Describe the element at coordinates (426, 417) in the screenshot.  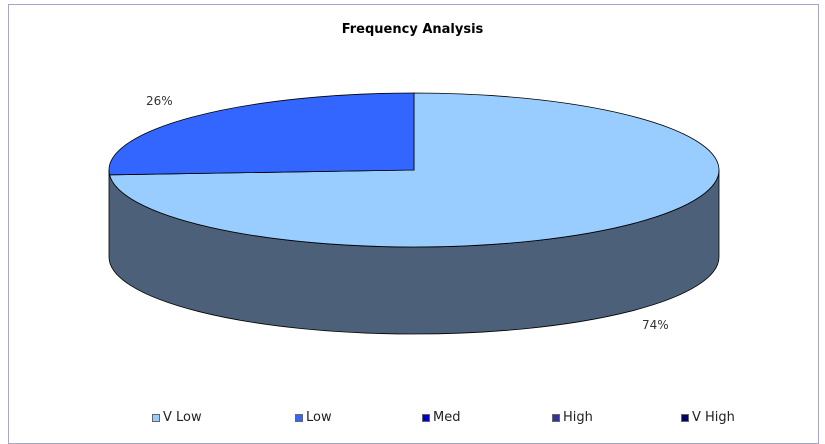
I see `legend-swatch-med` at that location.